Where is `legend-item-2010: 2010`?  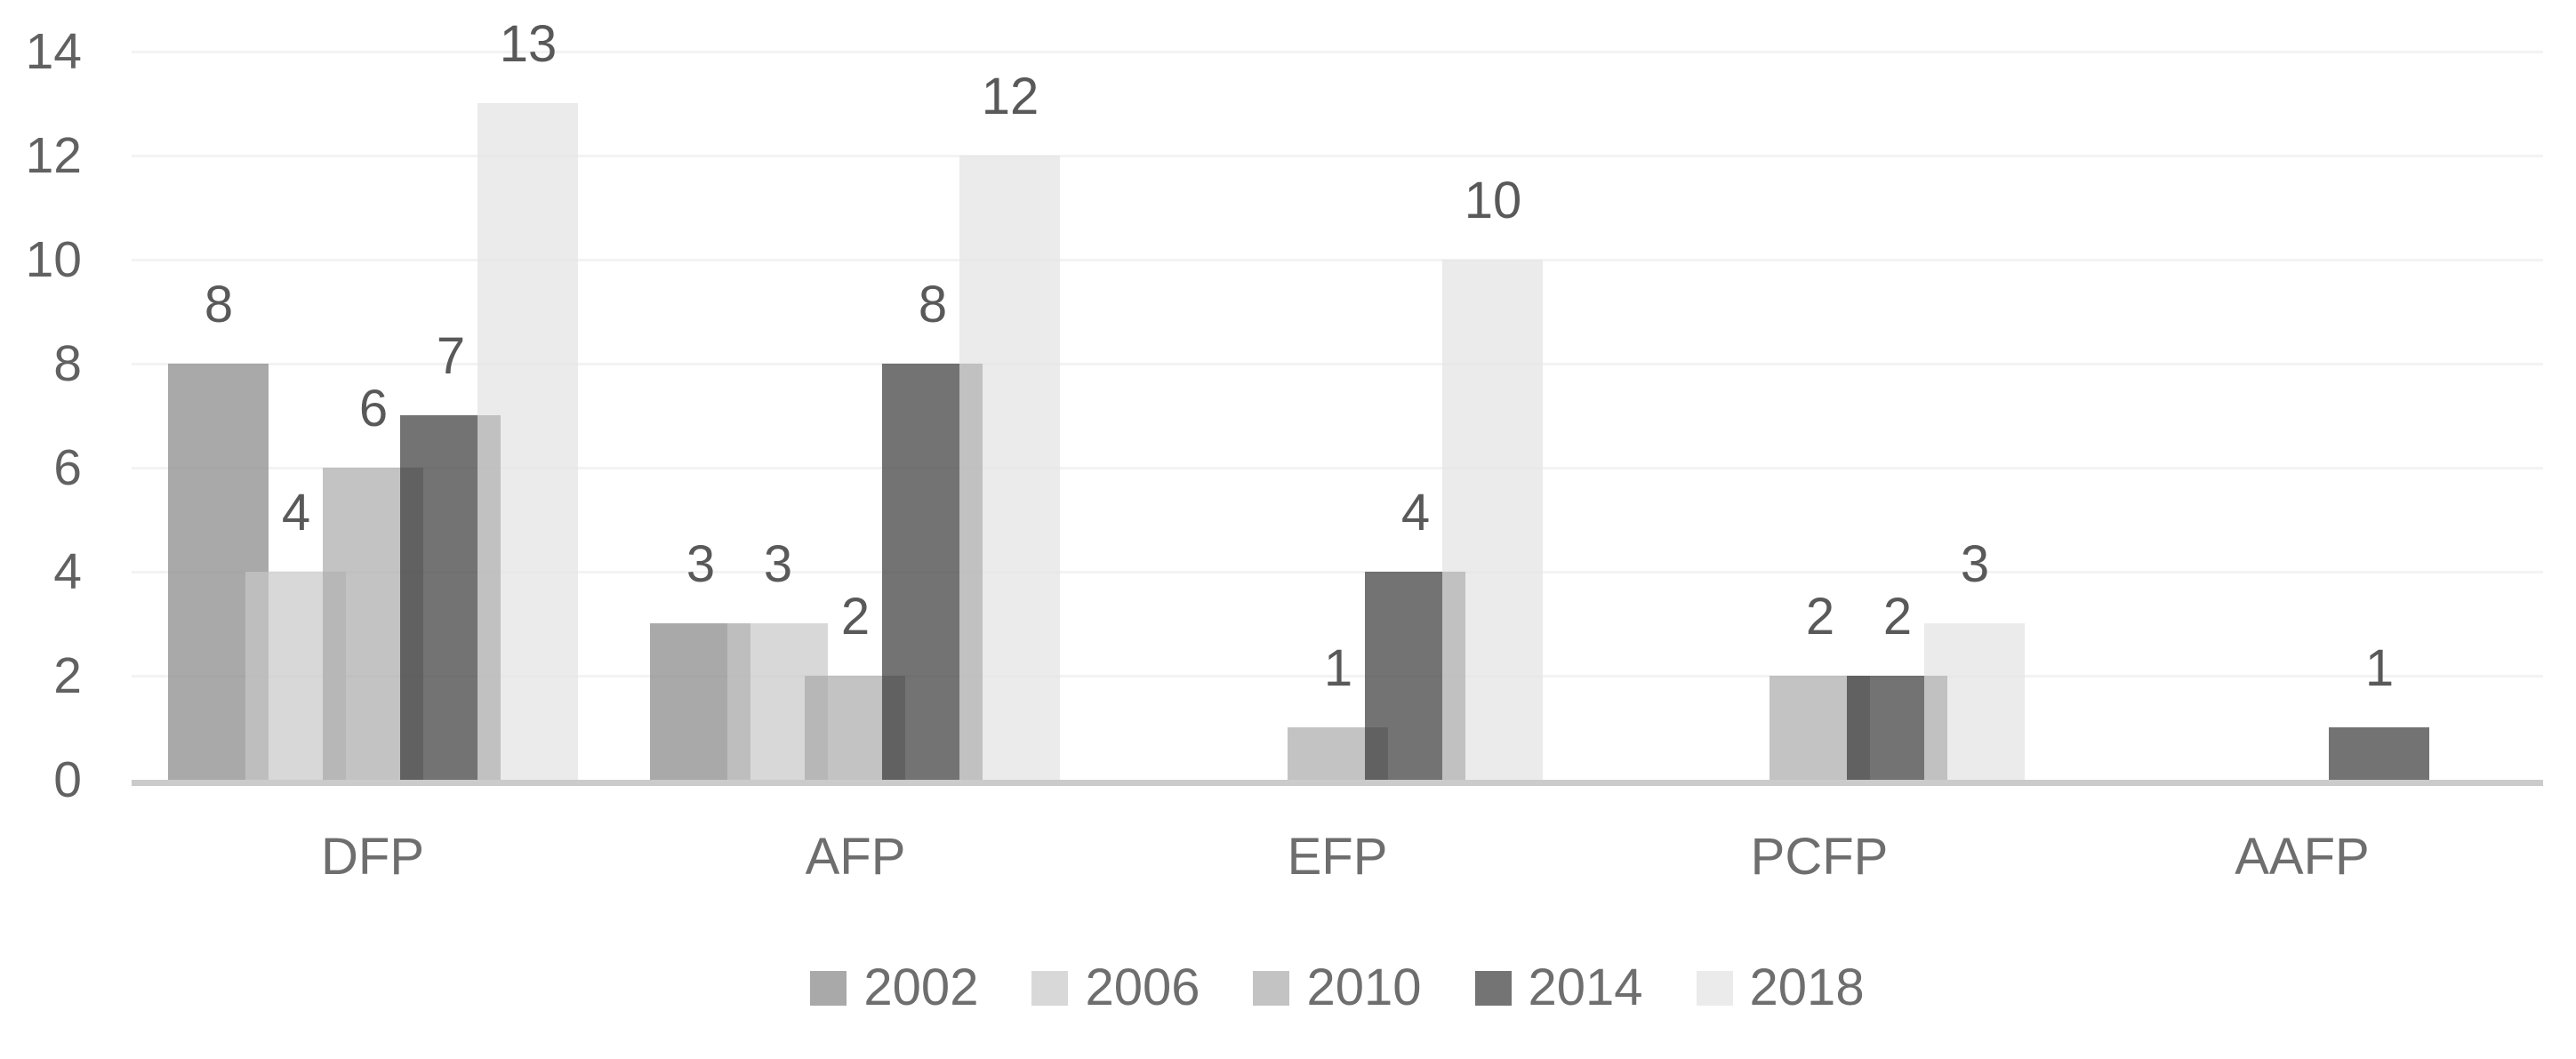 legend-item-2010: 2010 is located at coordinates (1337, 987).